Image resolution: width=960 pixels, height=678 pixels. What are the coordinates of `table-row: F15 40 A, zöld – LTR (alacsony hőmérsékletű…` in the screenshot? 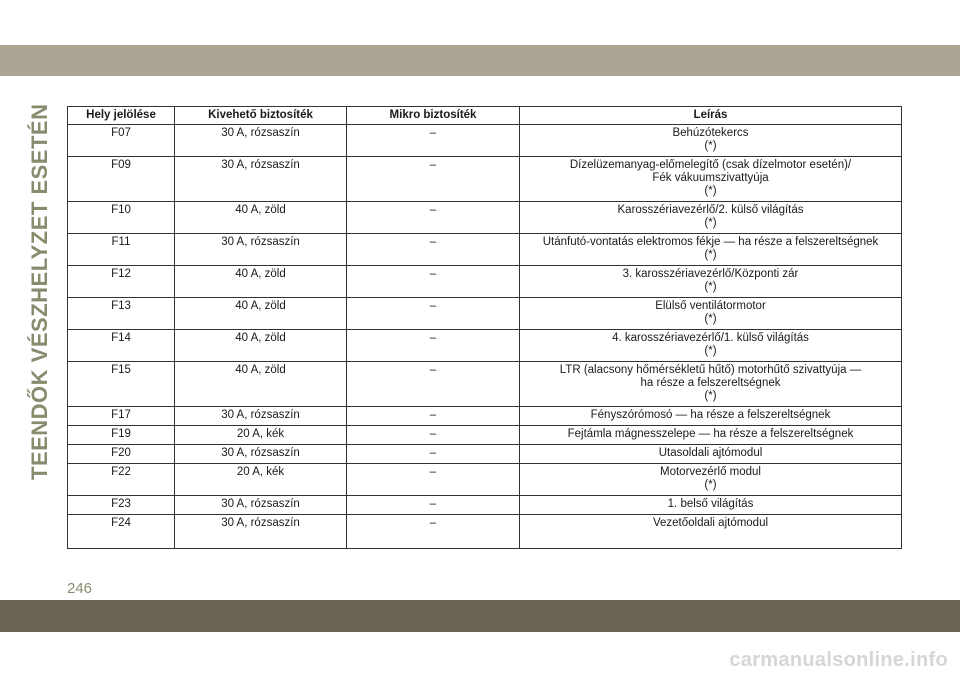 It's located at (484, 384).